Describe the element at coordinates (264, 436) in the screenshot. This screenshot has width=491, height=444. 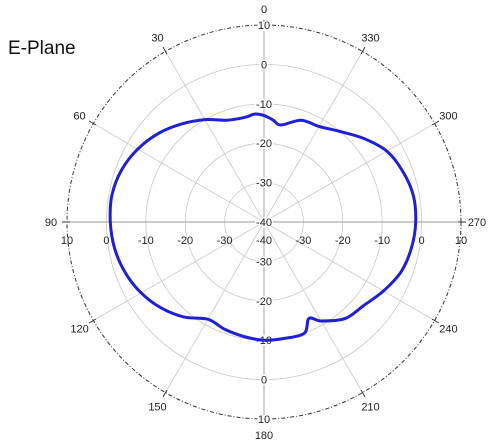
I see `angle-label: 180` at that location.